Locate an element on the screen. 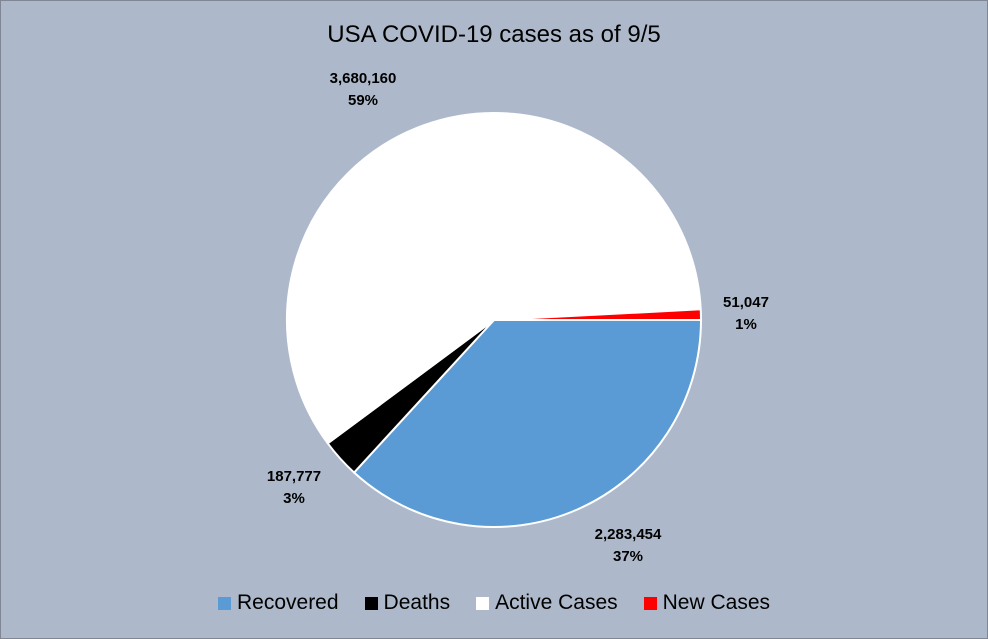 The width and height of the screenshot is (988, 639). data-label-active-cases: 3,680,160 59% is located at coordinates (363, 90).